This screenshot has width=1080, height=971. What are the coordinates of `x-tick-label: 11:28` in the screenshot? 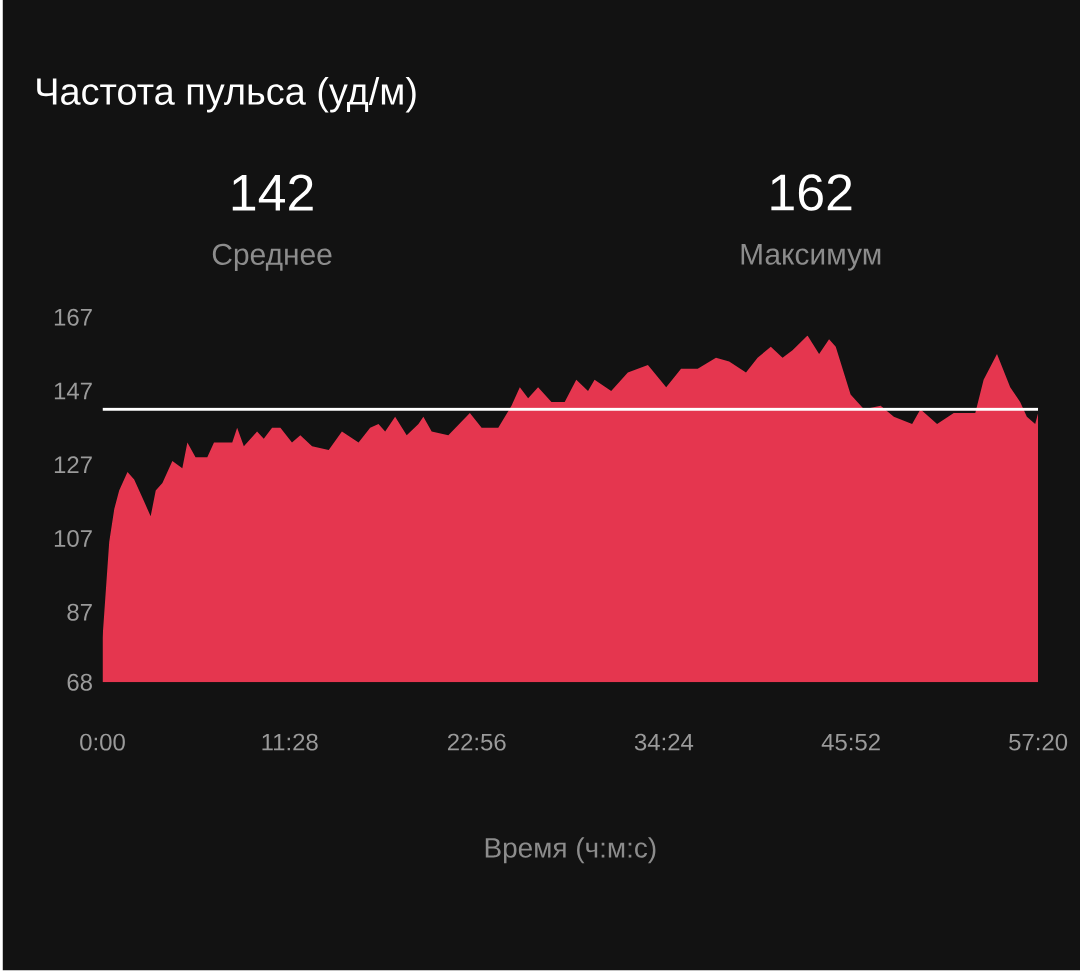 It's located at (290, 742).